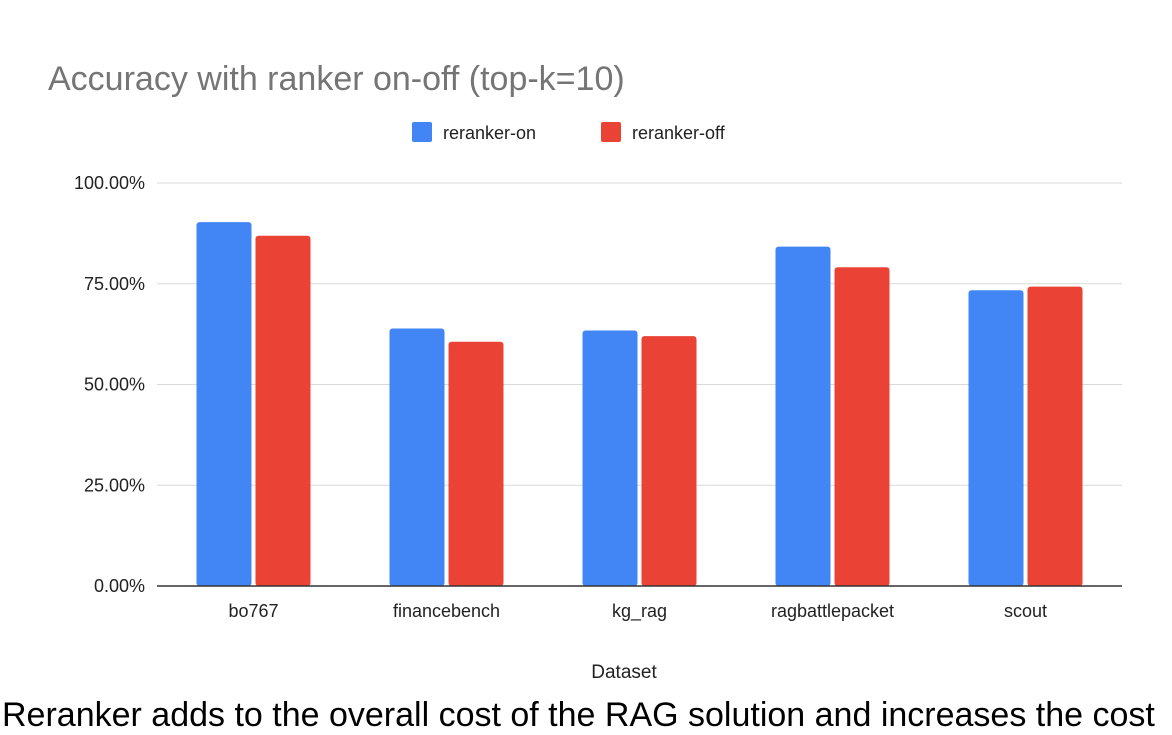 The height and width of the screenshot is (735, 1172). I want to click on legend: reranker-on reranker-off, so click(569, 132).